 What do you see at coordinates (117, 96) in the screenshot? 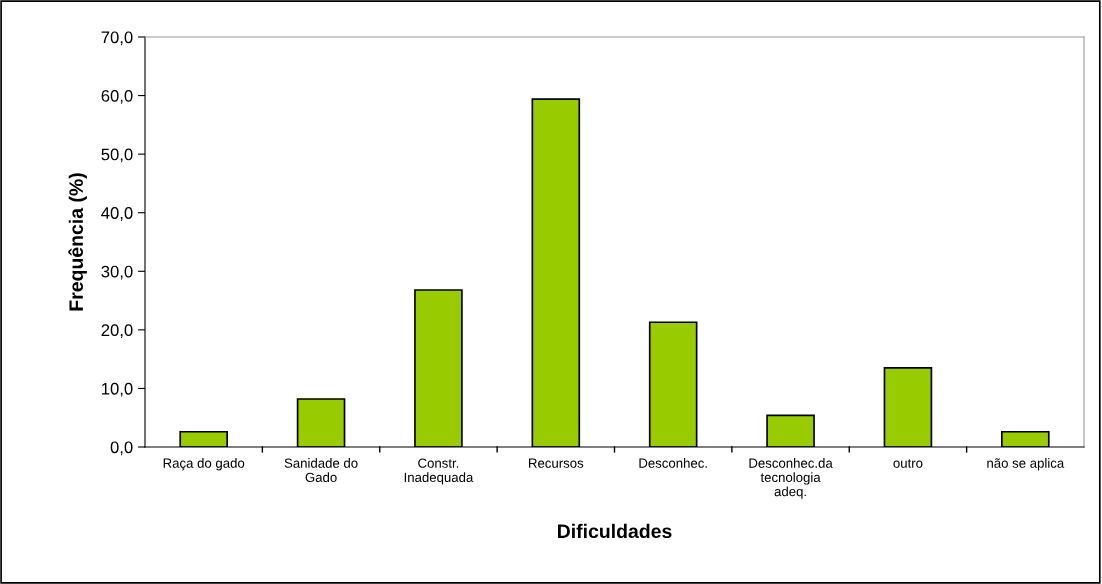
I see `y-tick-label: 60,0` at bounding box center [117, 96].